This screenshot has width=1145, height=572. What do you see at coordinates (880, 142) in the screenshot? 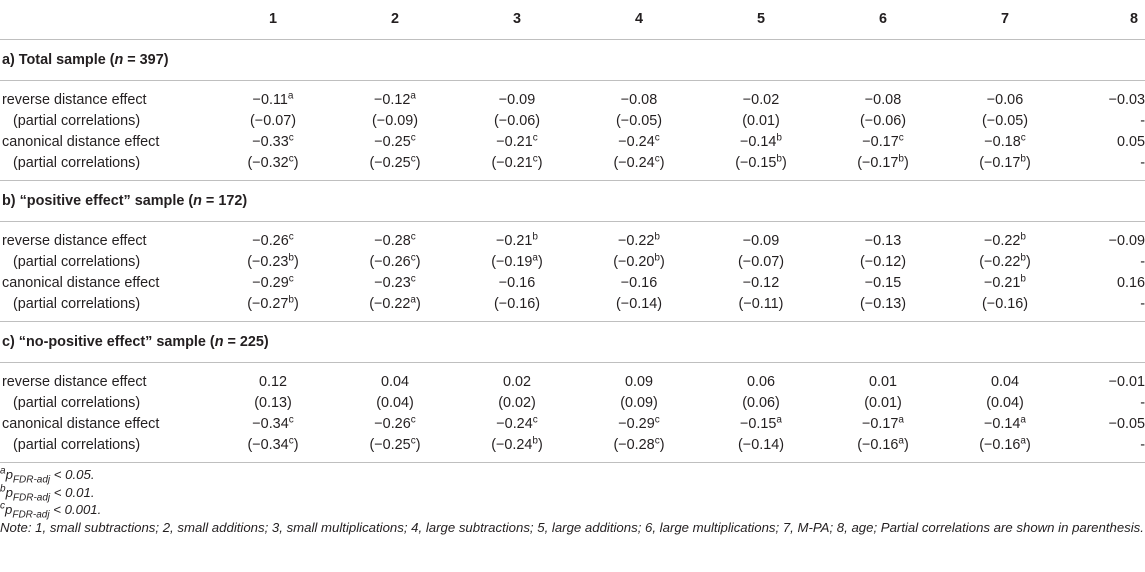
I see `cell-value: −0.17` at bounding box center [880, 142].